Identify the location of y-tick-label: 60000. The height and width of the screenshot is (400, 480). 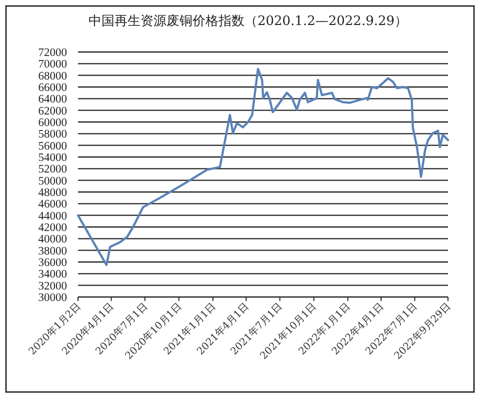
(53, 123).